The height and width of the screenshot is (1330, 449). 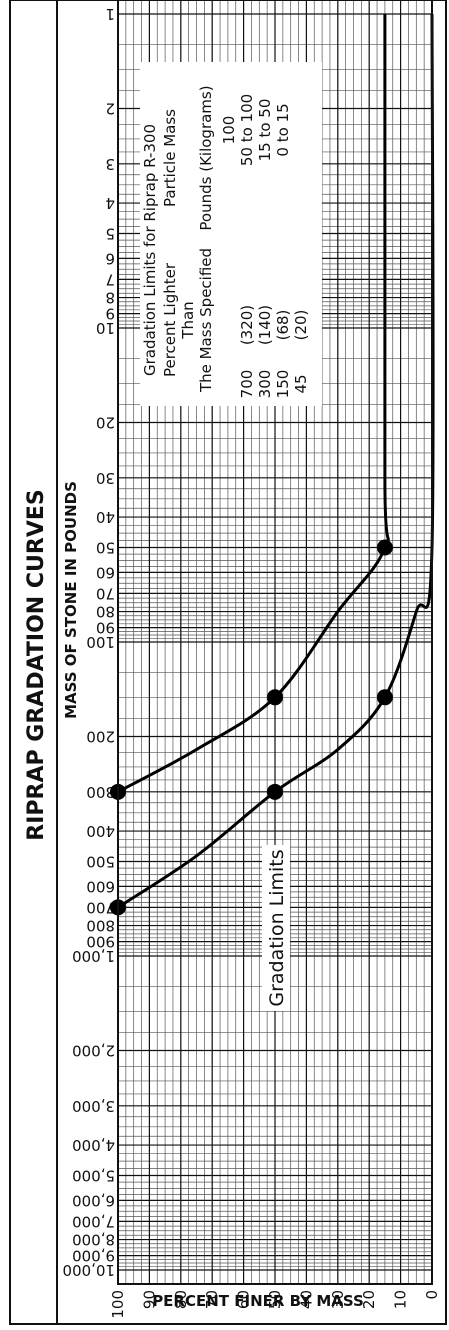 I want to click on y-tick-label: 20, so click(x=369, y=1299).